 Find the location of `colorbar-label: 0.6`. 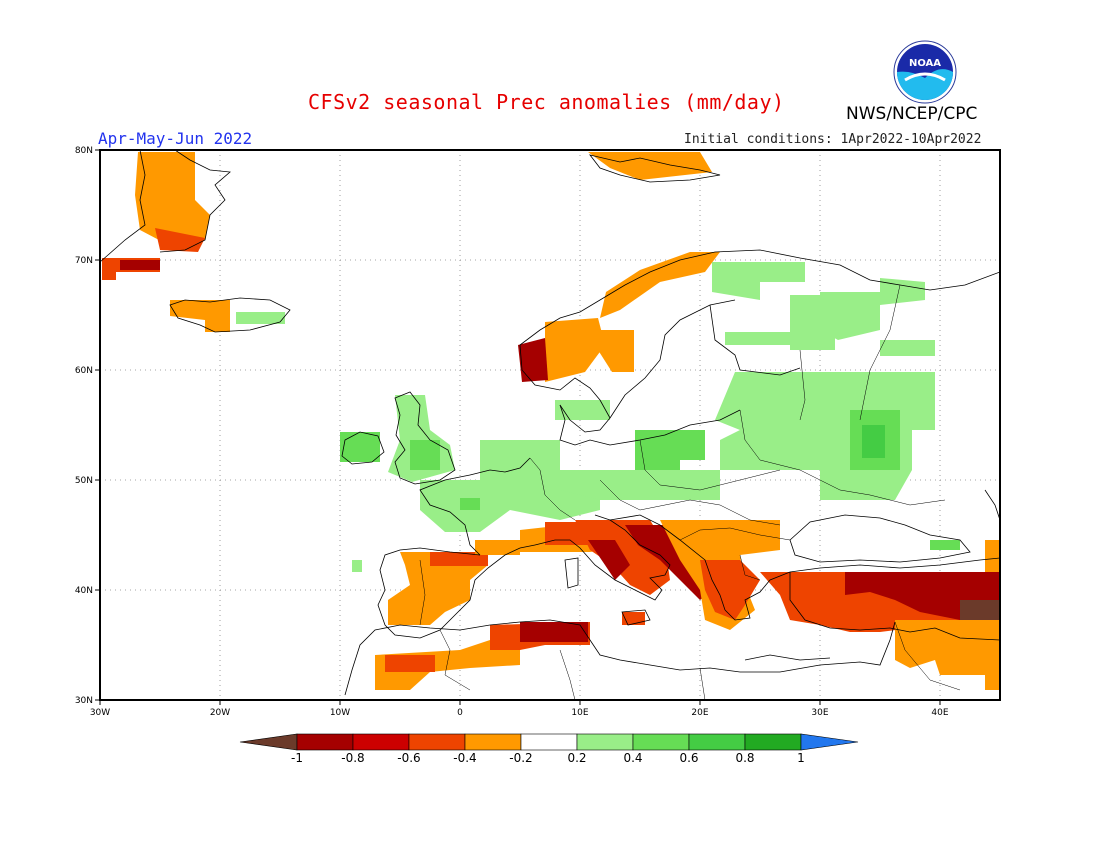

colorbar-label: 0.6 is located at coordinates (688, 758).